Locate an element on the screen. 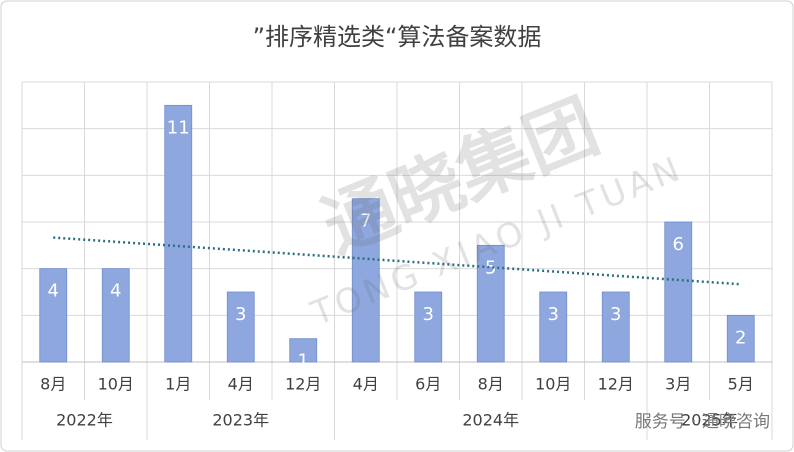  data-label: 6 is located at coordinates (678, 244).